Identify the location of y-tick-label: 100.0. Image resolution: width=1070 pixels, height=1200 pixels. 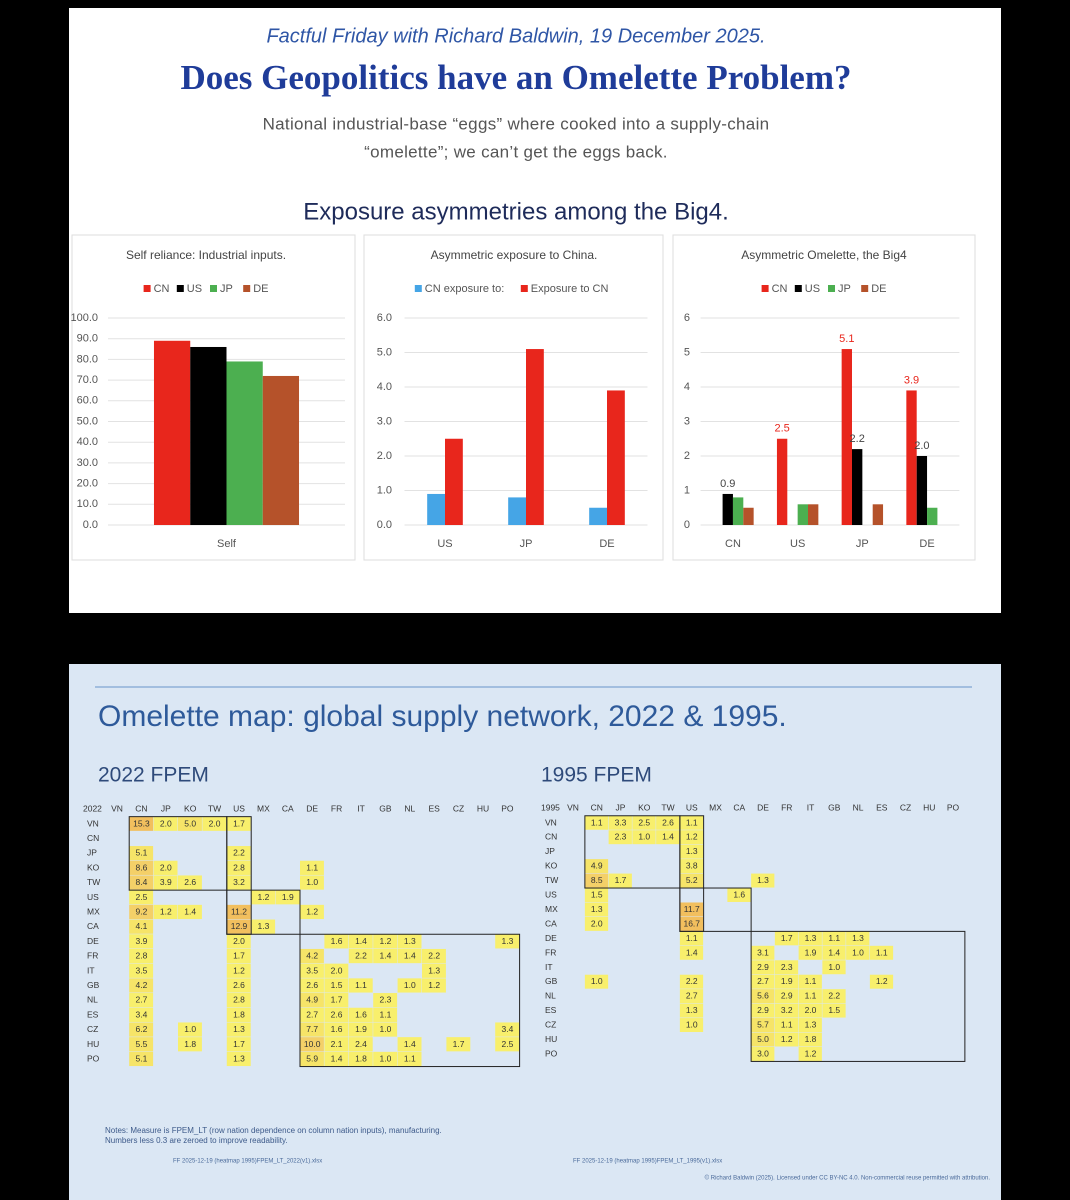
(84, 318).